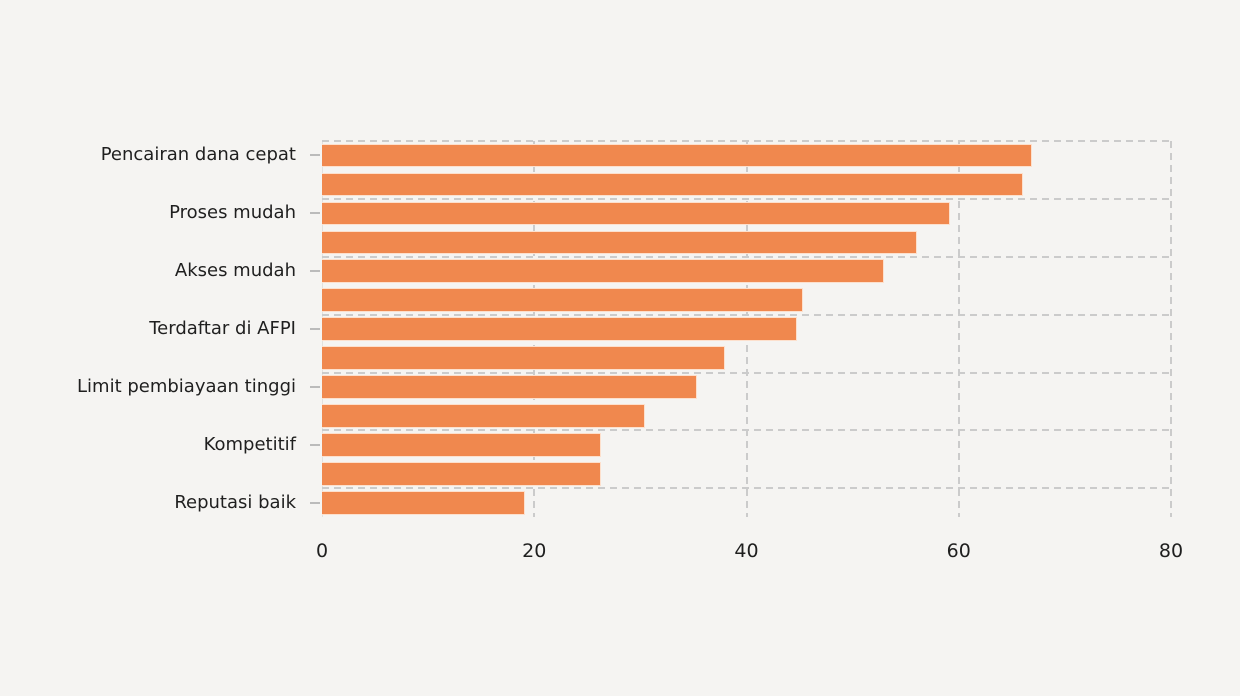  Describe the element at coordinates (677, 155) in the screenshot. I see `bar-pencairan-dana-cepat` at that location.